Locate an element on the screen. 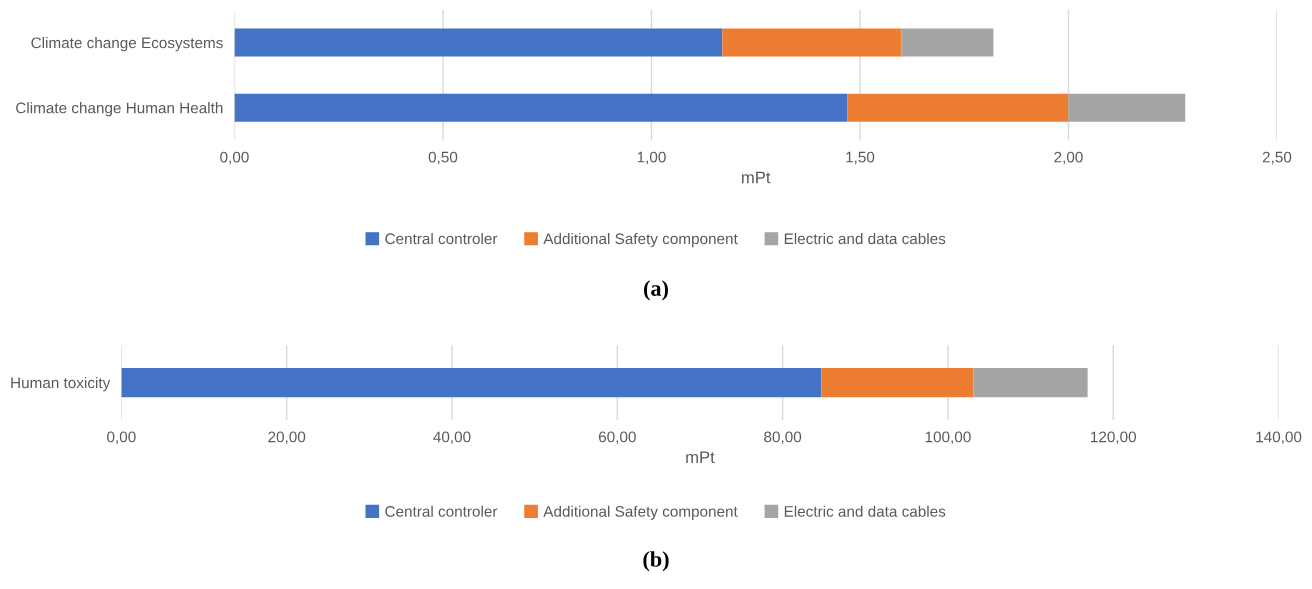 The image size is (1312, 589). x-tick-label: 60,00 is located at coordinates (617, 438).